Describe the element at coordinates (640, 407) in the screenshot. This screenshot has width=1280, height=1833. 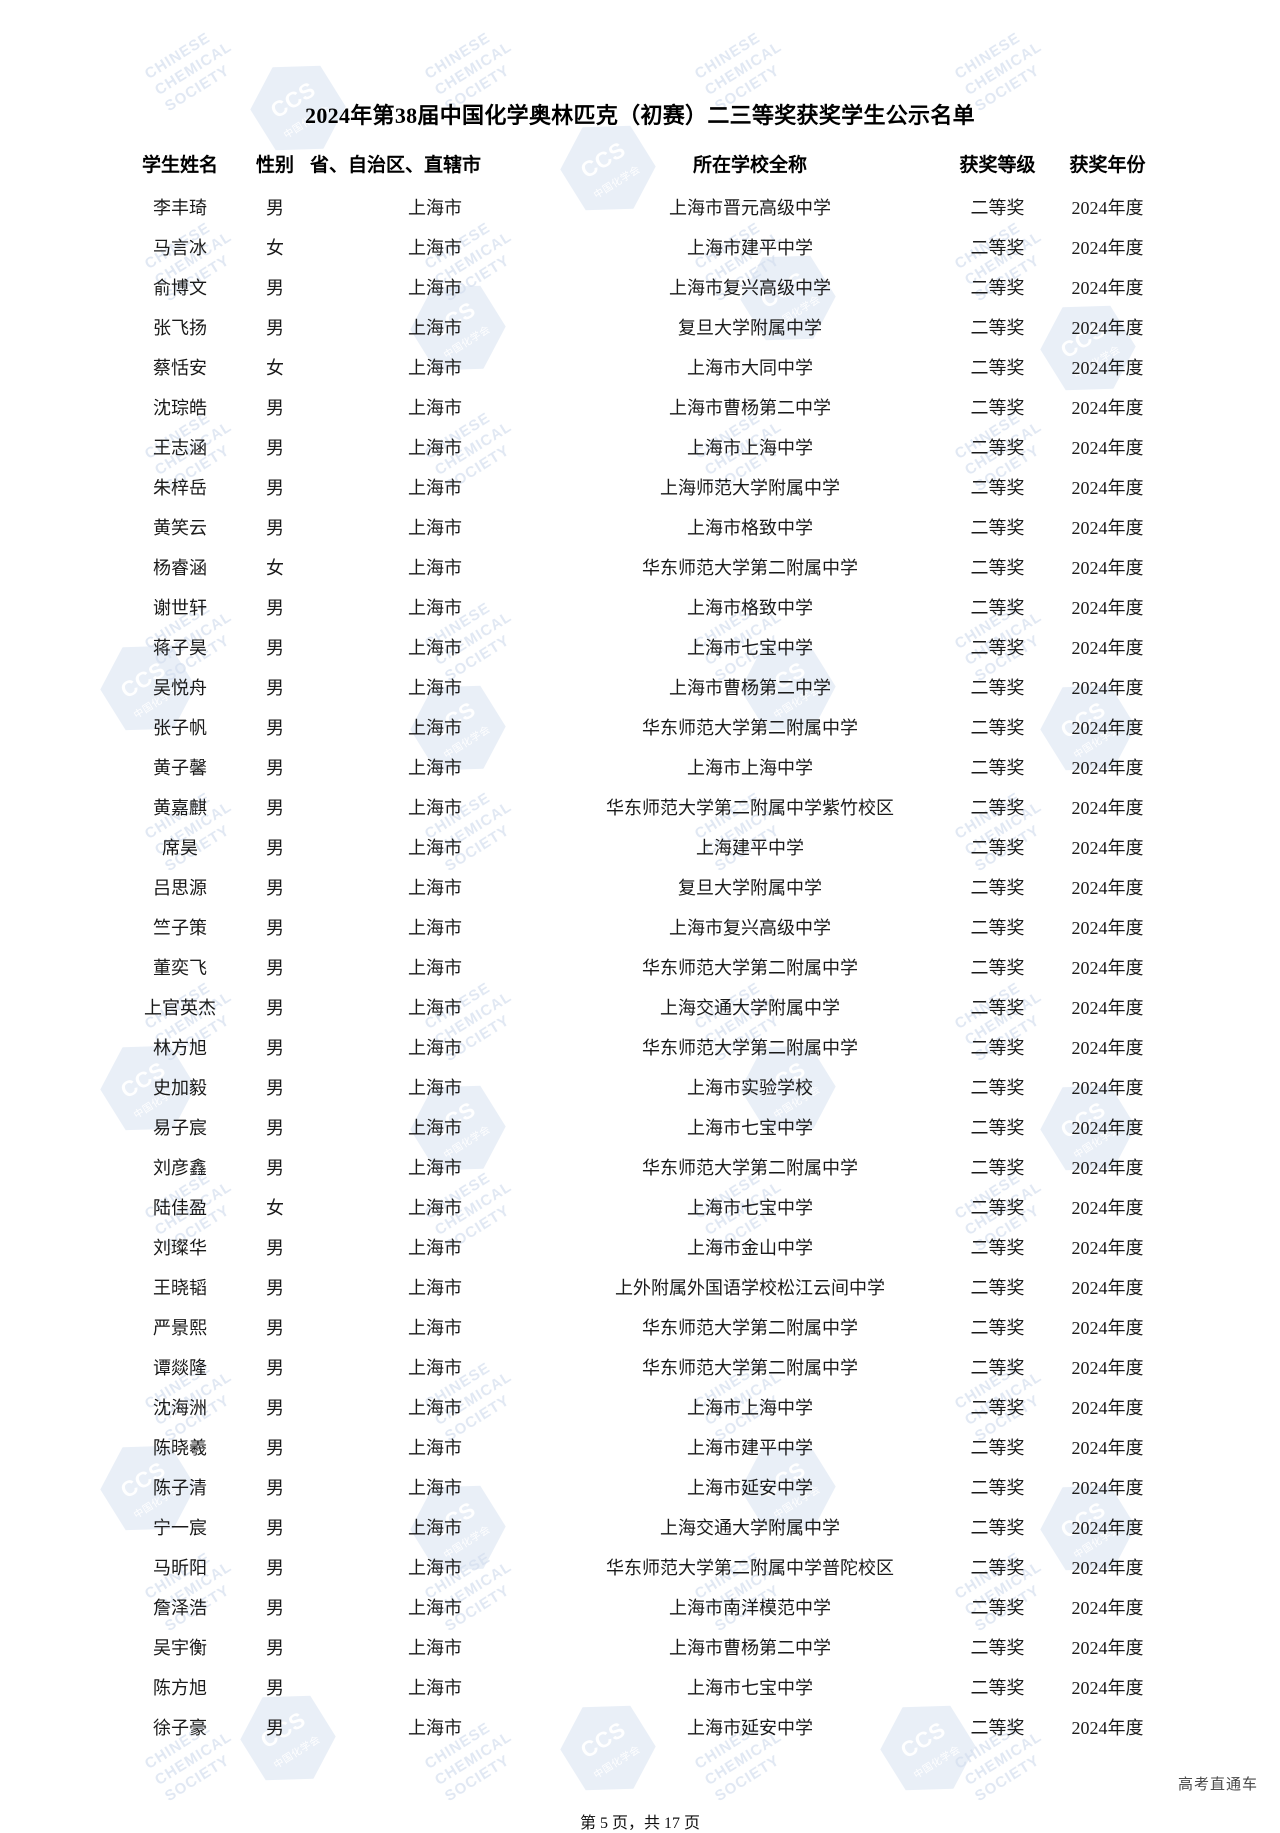
I see `table-row: 沈琮皓 男 上海市 上海市曹杨第二中学 二等奖 2024年度` at that location.